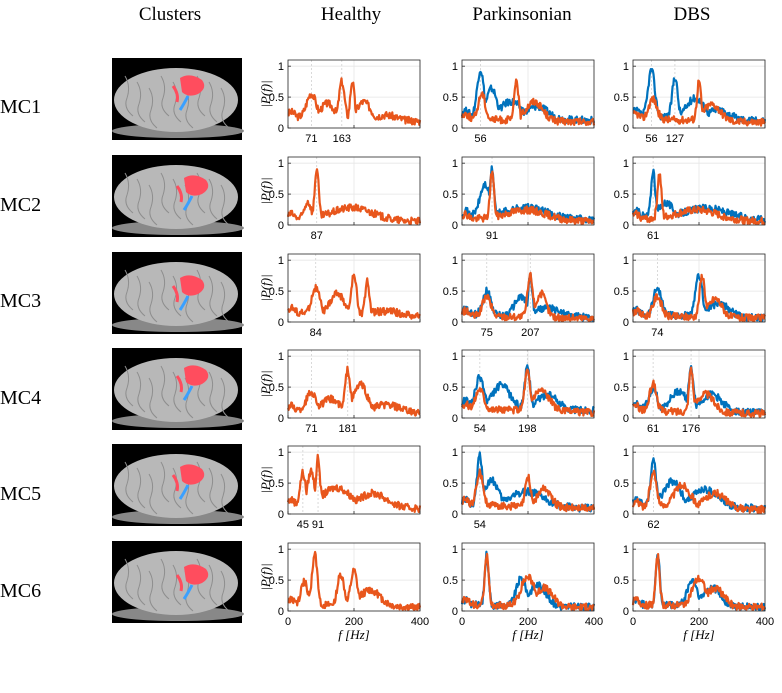  I want to click on panel-mc6-parkinsonian: 0 0.5 1 0 200 400 f [Hz], so click(523, 592).